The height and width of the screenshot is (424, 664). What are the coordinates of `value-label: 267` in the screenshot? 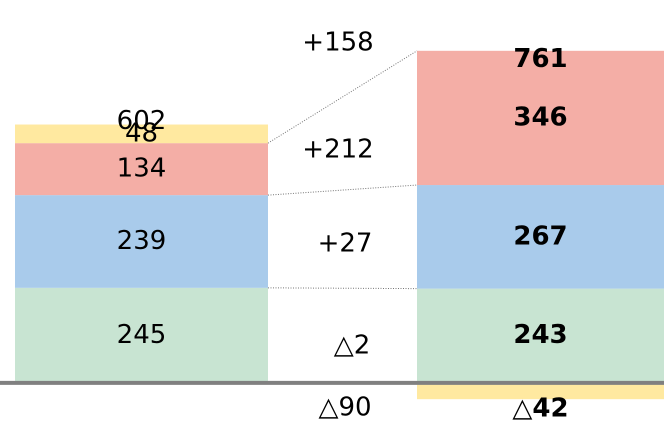 It's located at (540, 236).